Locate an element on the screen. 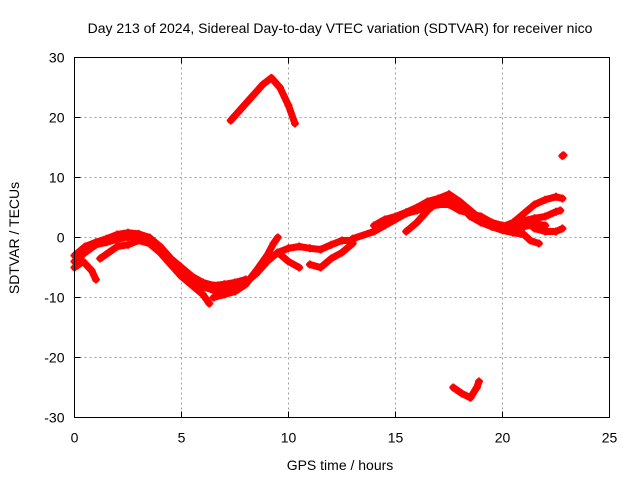 The height and width of the screenshot is (480, 640). series-arc-g is located at coordinates (331, 255).